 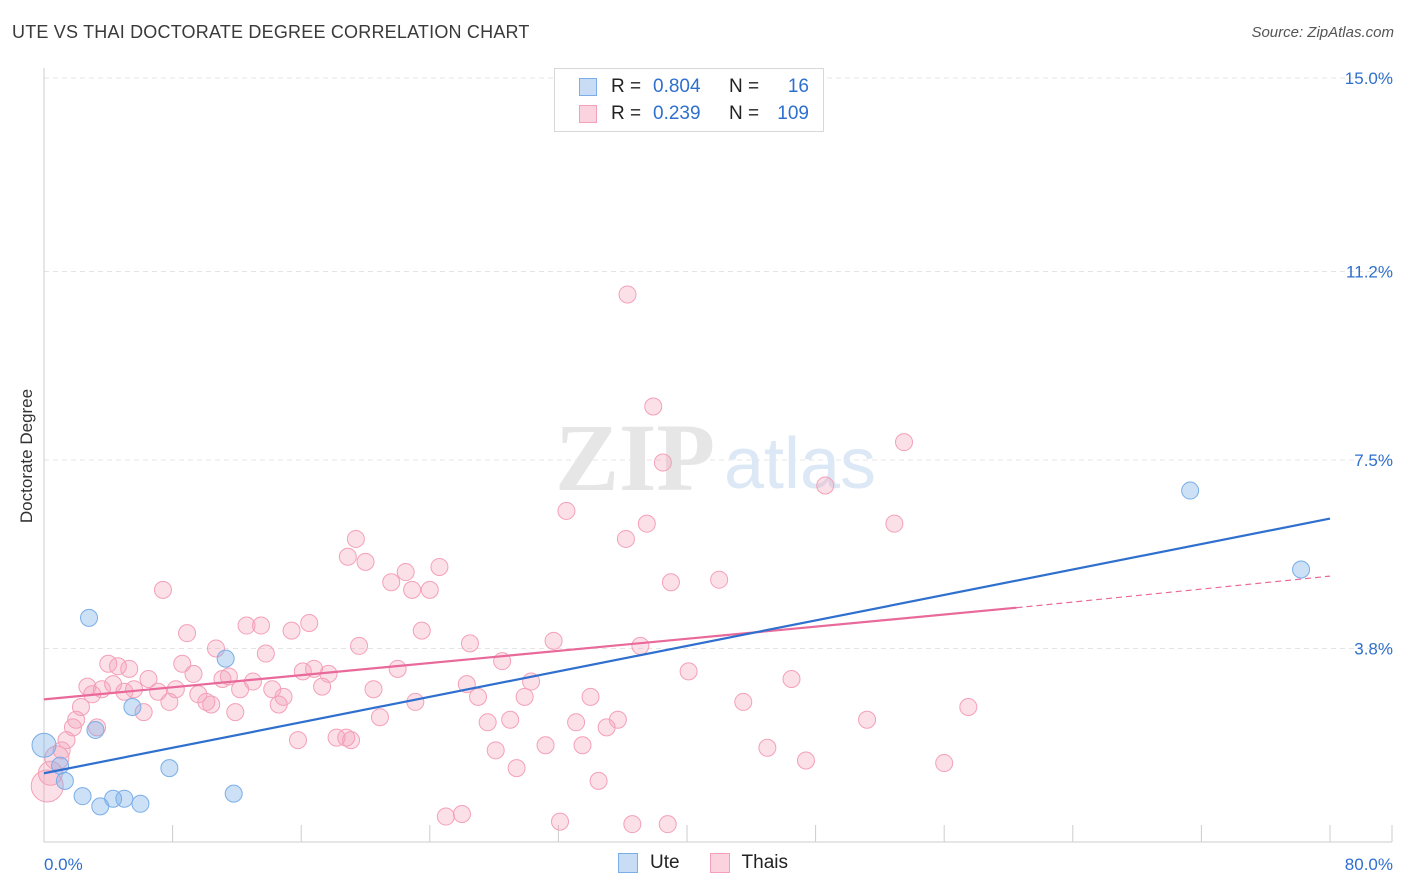 I want to click on chart-source: Source: ZipAtlas.com, so click(x=1322, y=32).